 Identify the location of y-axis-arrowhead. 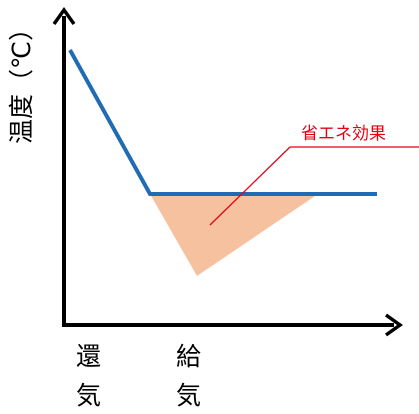
(64, 16).